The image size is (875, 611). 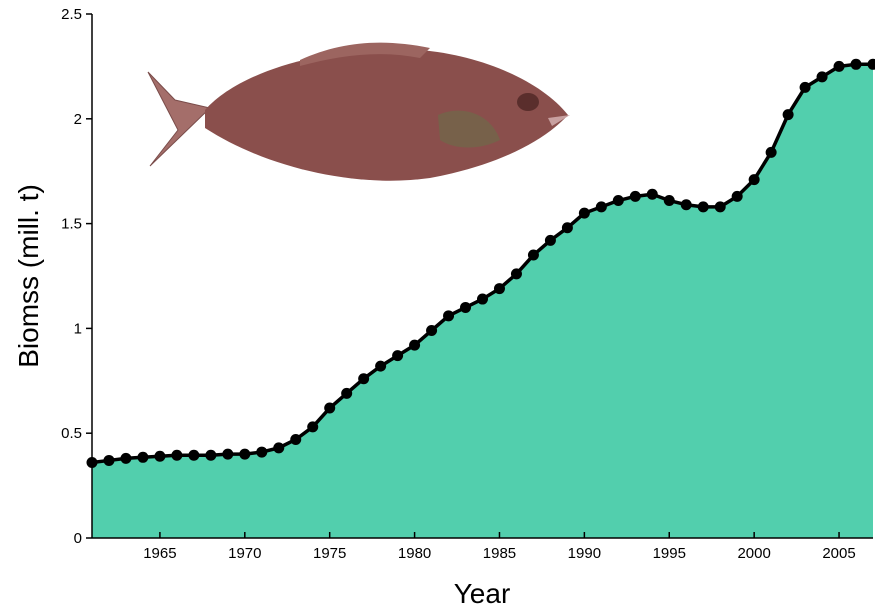 I want to click on x-tick-label: 1985, so click(x=499, y=553).